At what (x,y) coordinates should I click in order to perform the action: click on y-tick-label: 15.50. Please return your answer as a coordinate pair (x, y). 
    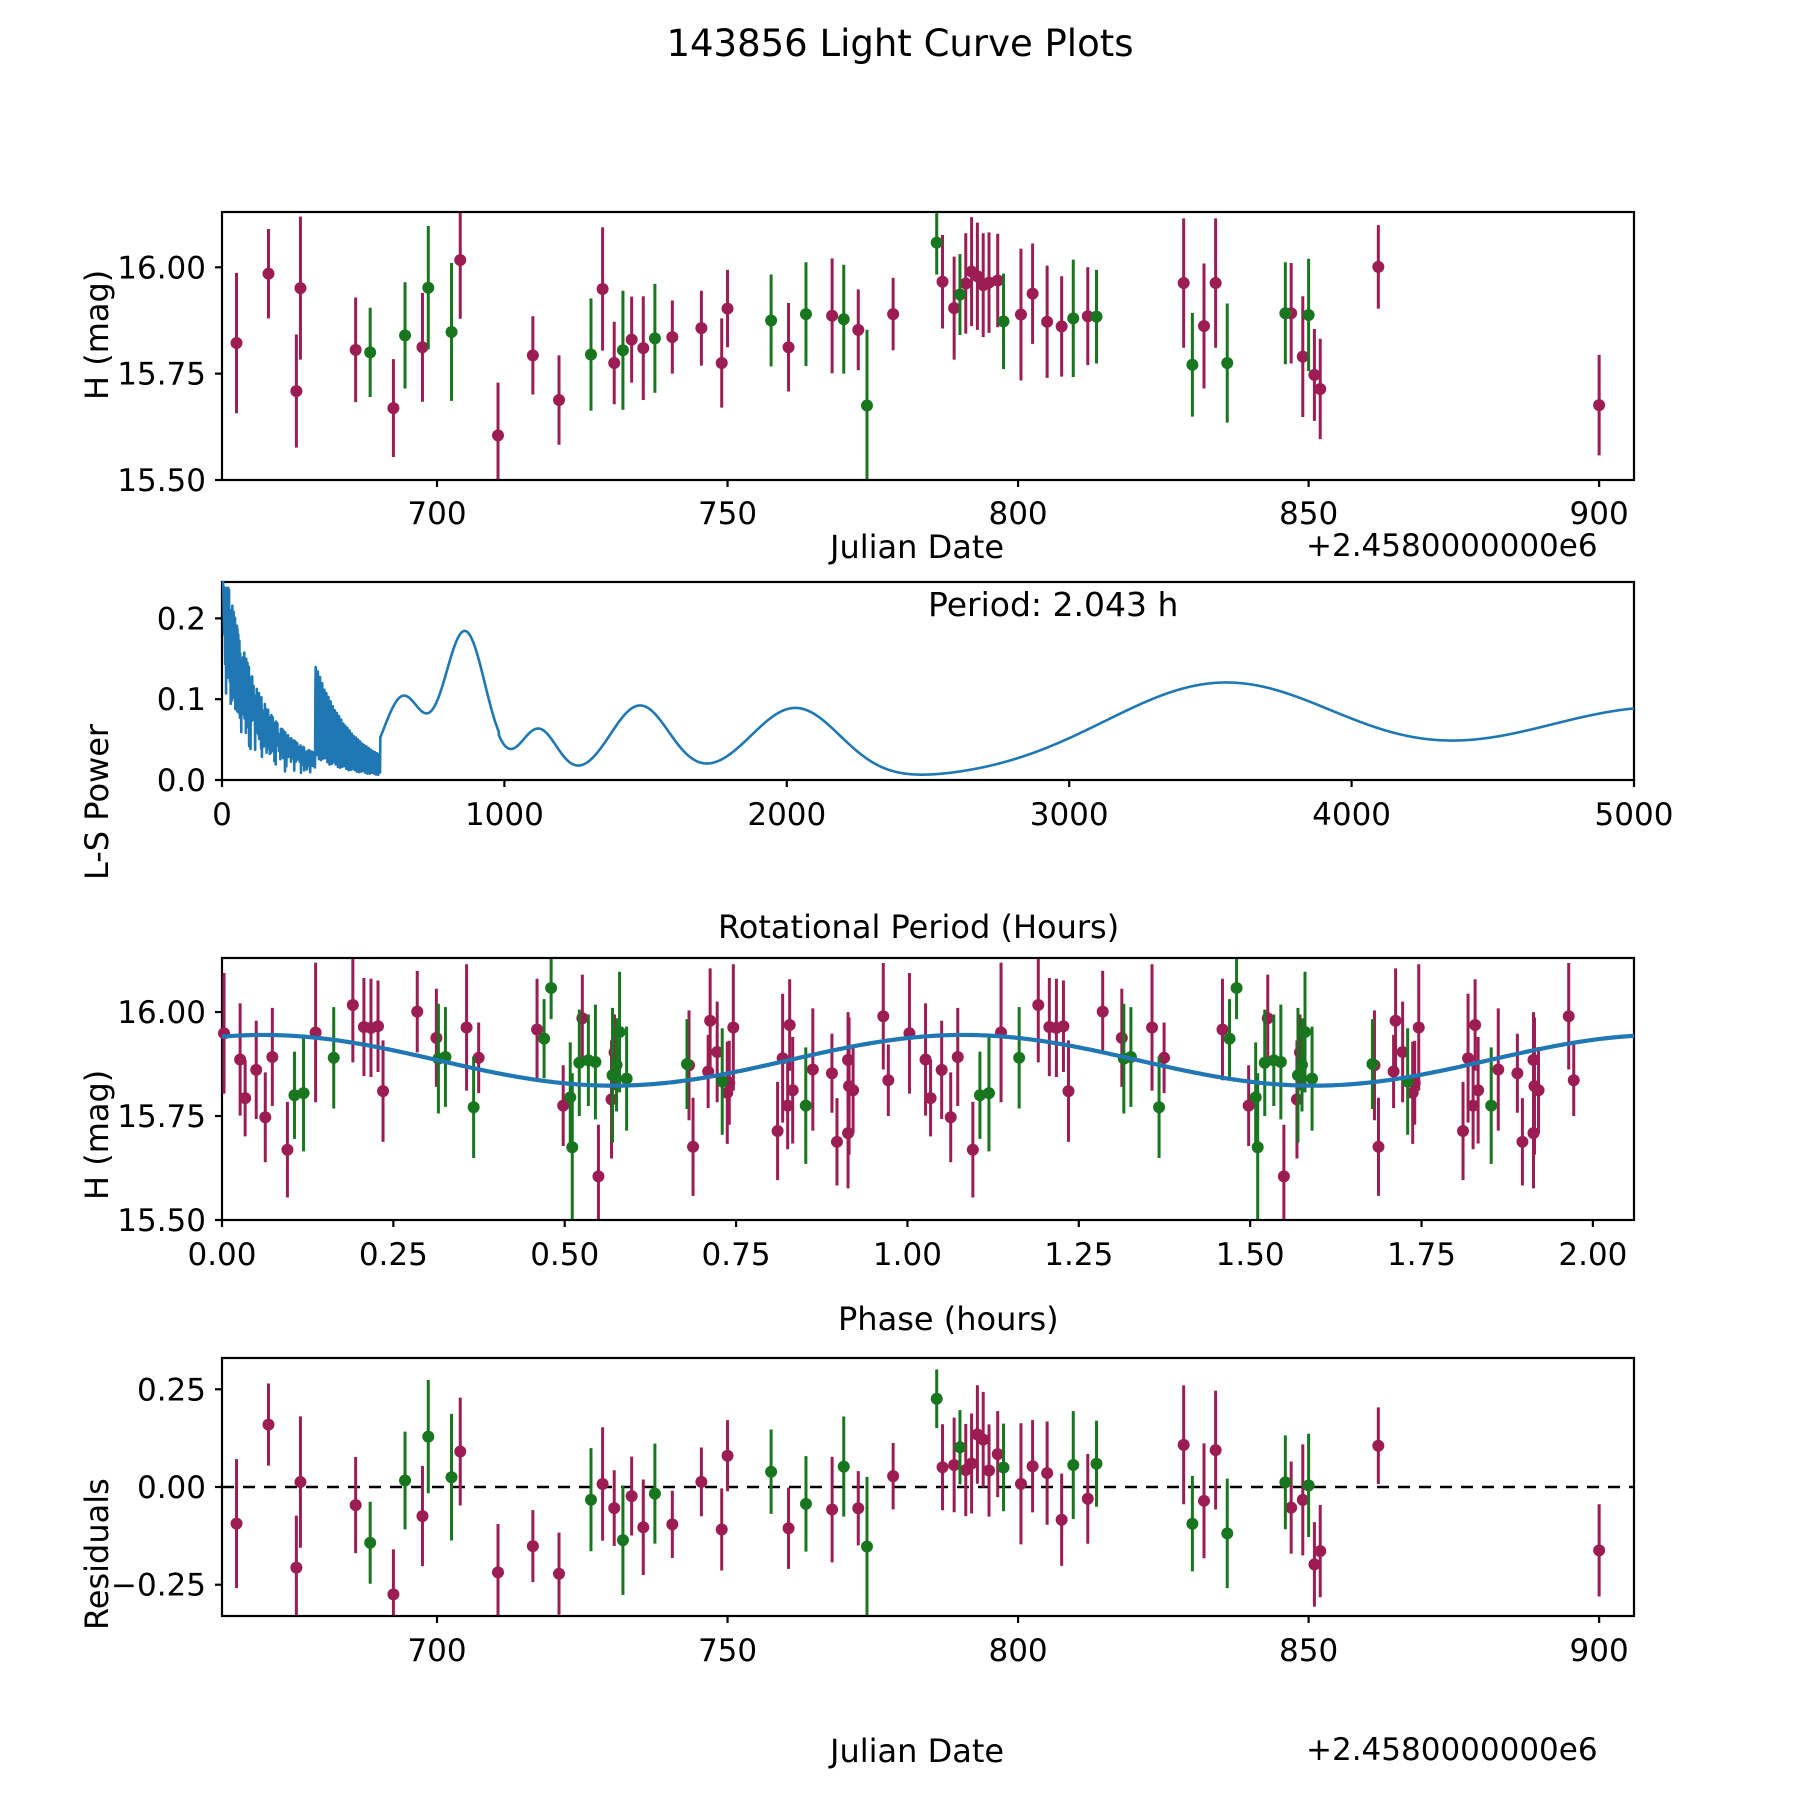
    Looking at the image, I should click on (161, 1221).